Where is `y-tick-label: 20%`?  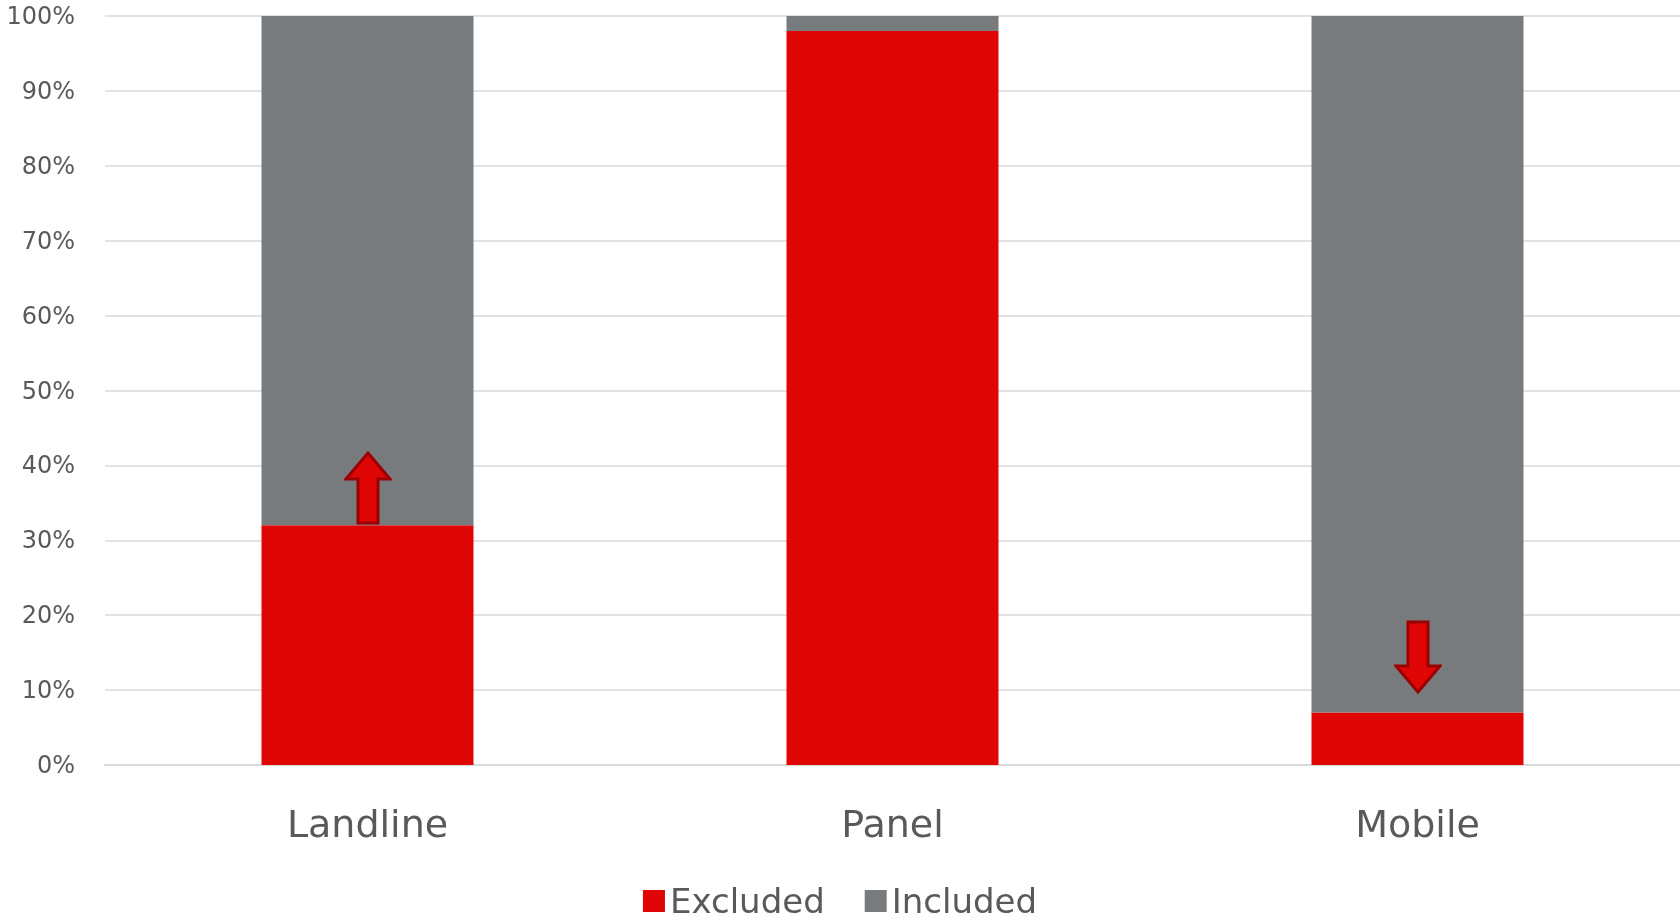
y-tick-label: 20% is located at coordinates (48, 615).